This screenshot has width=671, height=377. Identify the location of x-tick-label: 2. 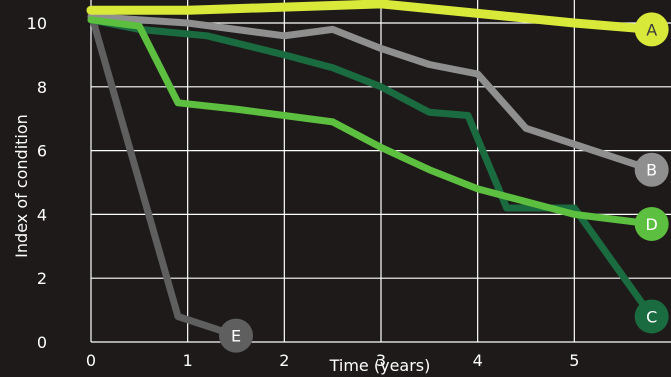
(284, 360).